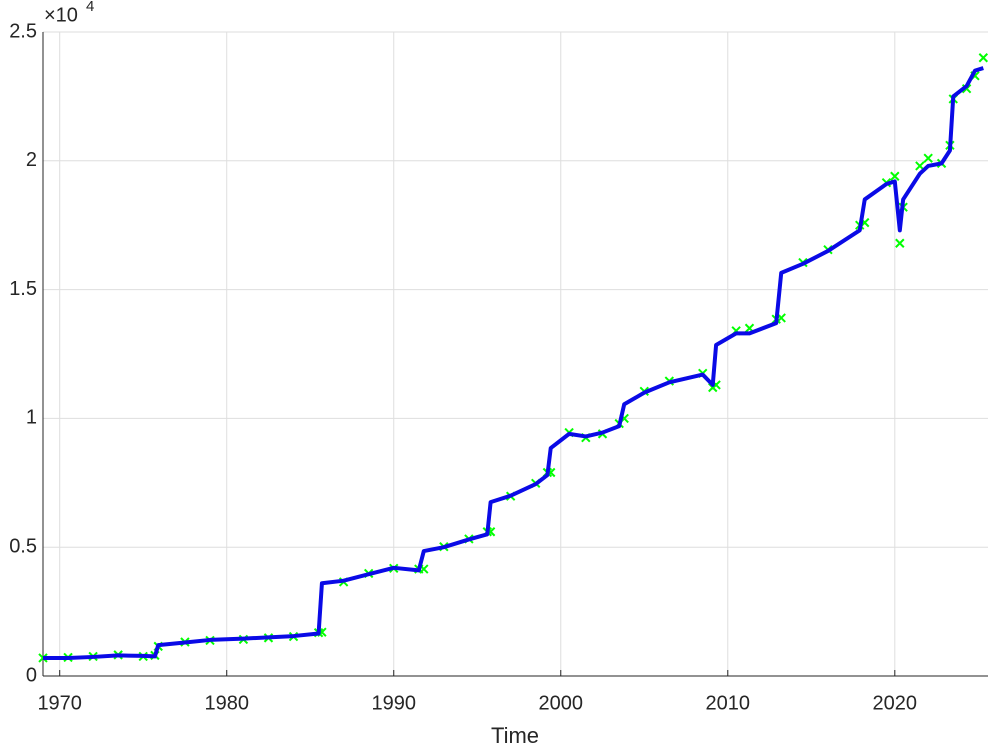  I want to click on x-tick-label: 2010, so click(728, 703).